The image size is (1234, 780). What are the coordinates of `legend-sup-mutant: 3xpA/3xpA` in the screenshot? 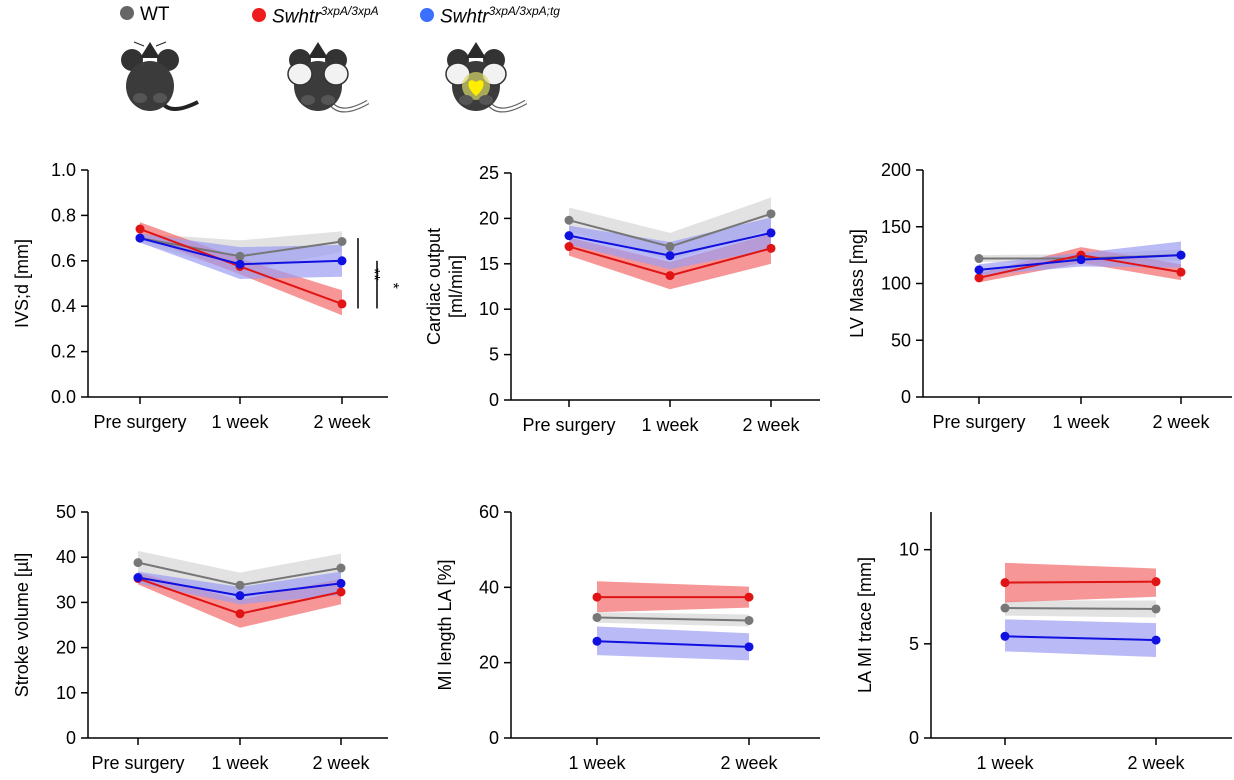 It's located at (349, 11).